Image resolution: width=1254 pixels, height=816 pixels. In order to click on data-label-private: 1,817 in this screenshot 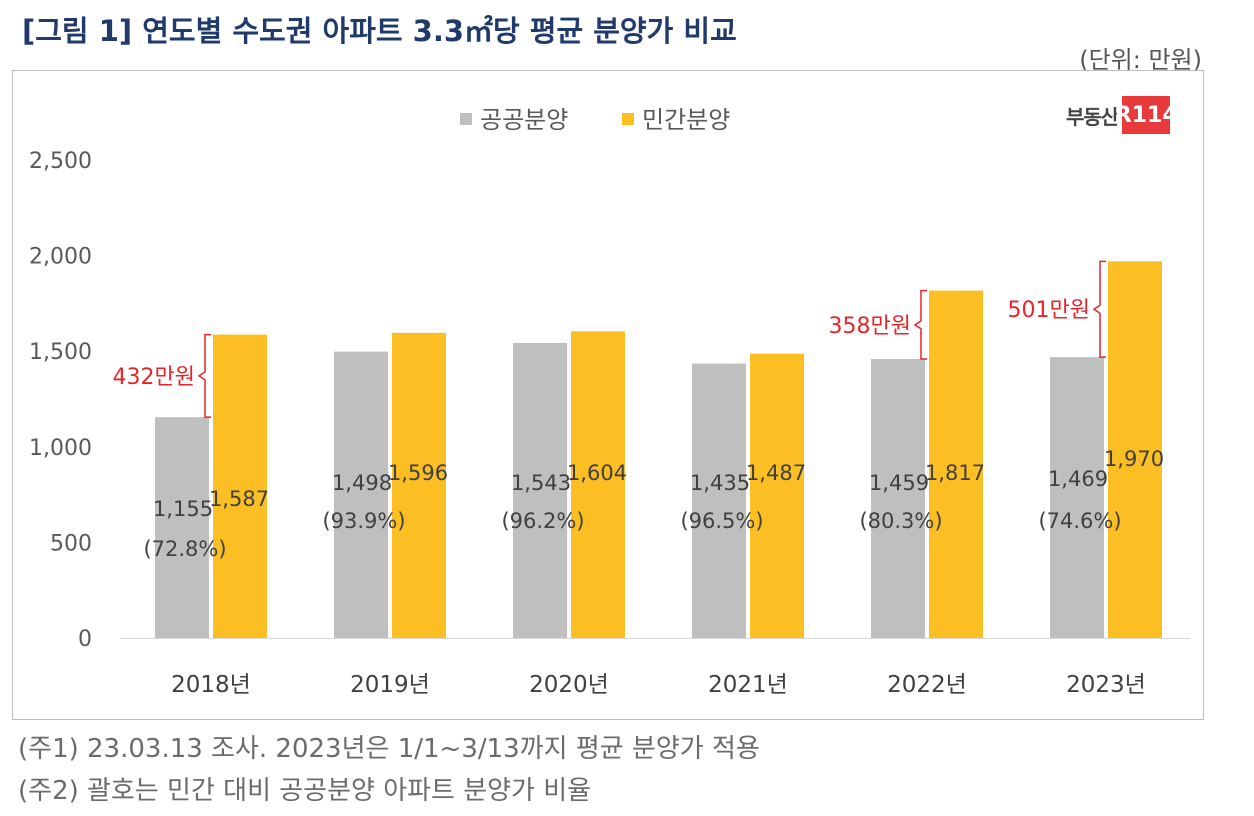, I will do `click(955, 473)`.